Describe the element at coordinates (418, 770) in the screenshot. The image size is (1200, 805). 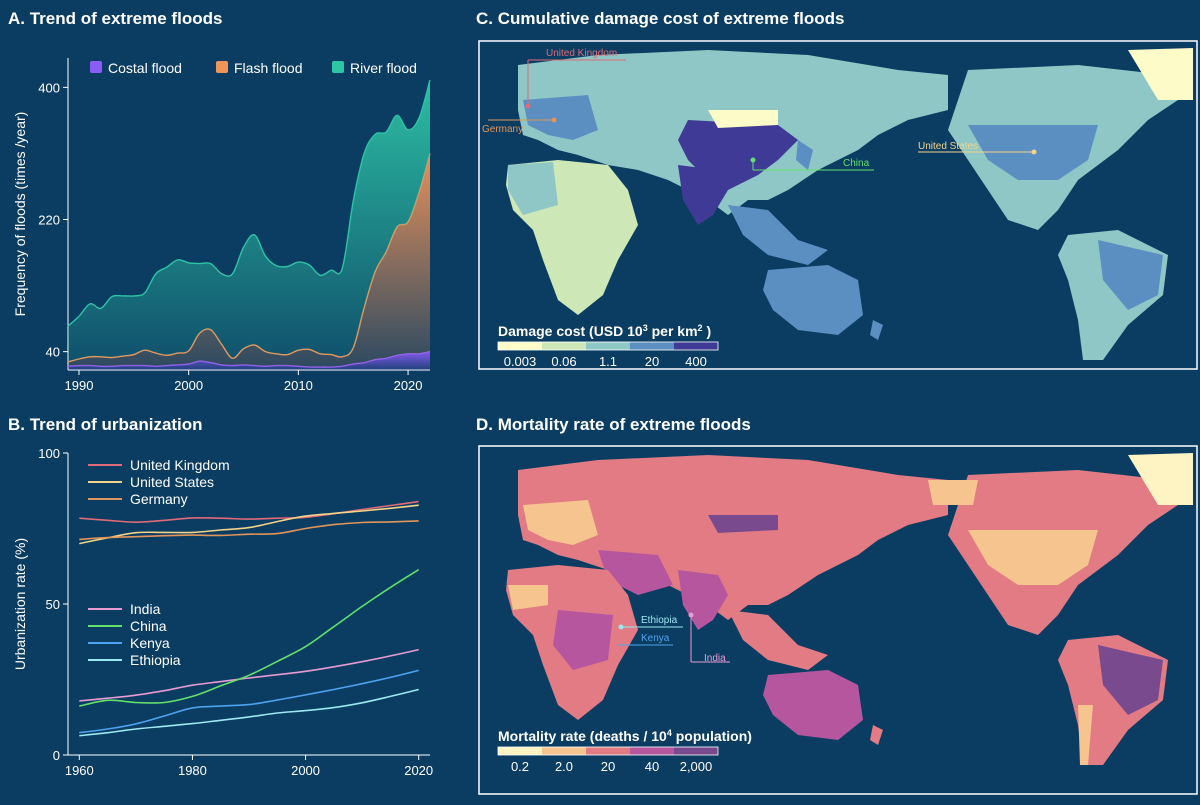
I see `x-tick-label: 2020` at that location.